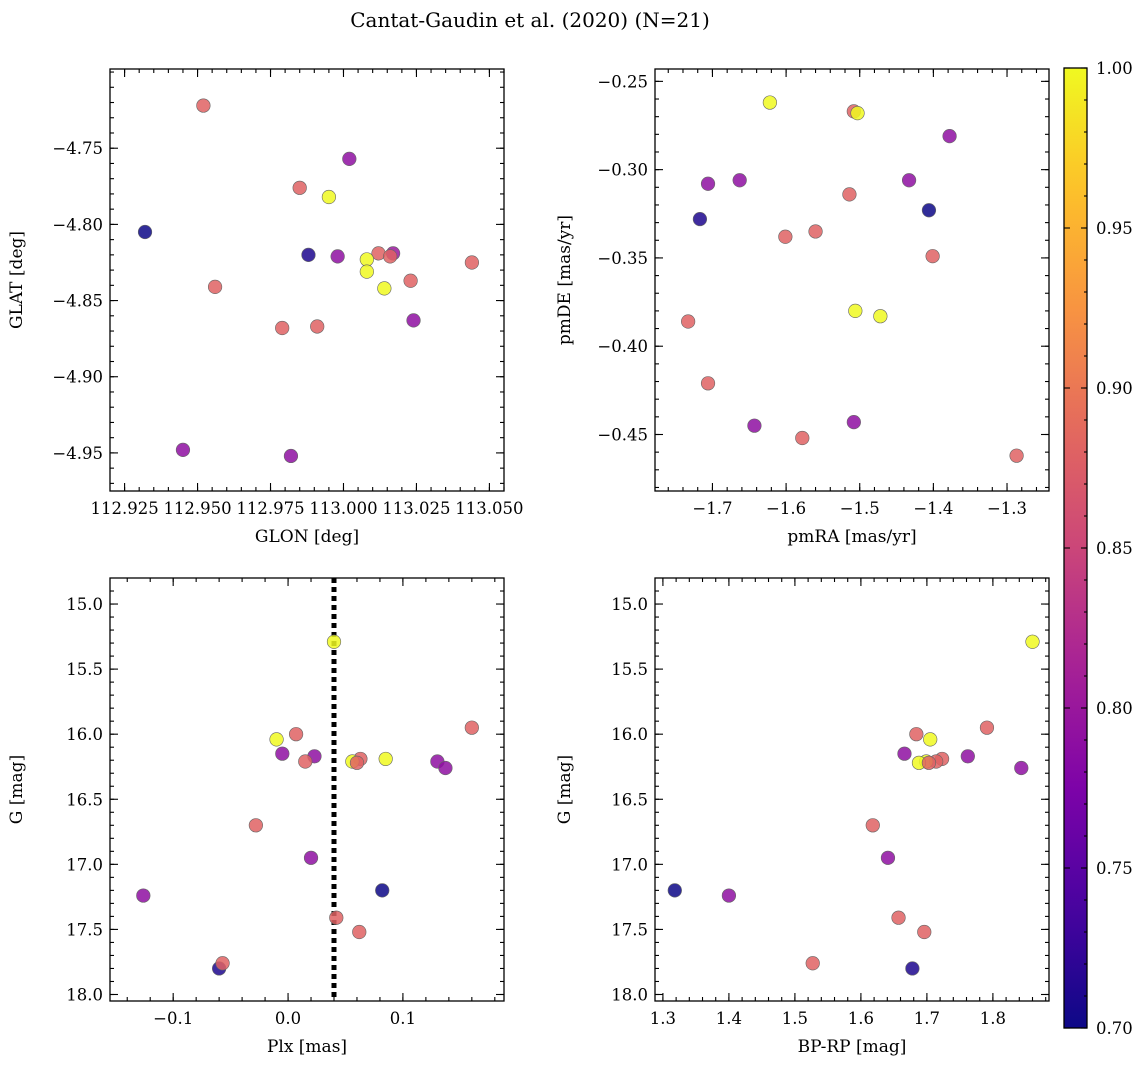  Describe the element at coordinates (629, 994) in the screenshot. I see `y-tick-label: 18.0` at that location.